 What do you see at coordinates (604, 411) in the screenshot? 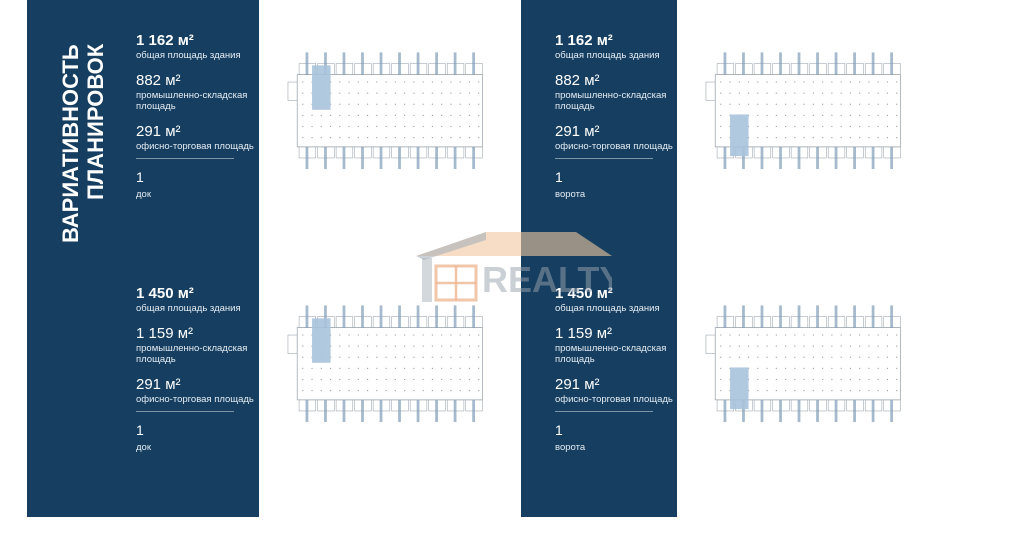
I see `divider` at bounding box center [604, 411].